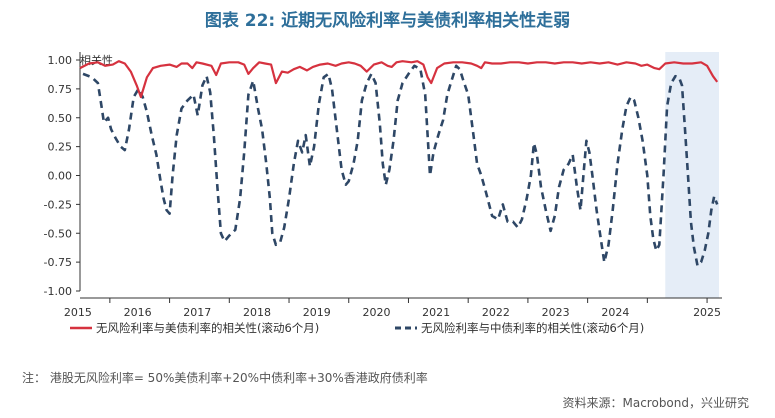 This screenshot has width=775, height=418. What do you see at coordinates (532, 328) in the screenshot?
I see `legend-item-china-bond: 无风险利率与中债利率的相关性(滚动6个月)` at bounding box center [532, 328].